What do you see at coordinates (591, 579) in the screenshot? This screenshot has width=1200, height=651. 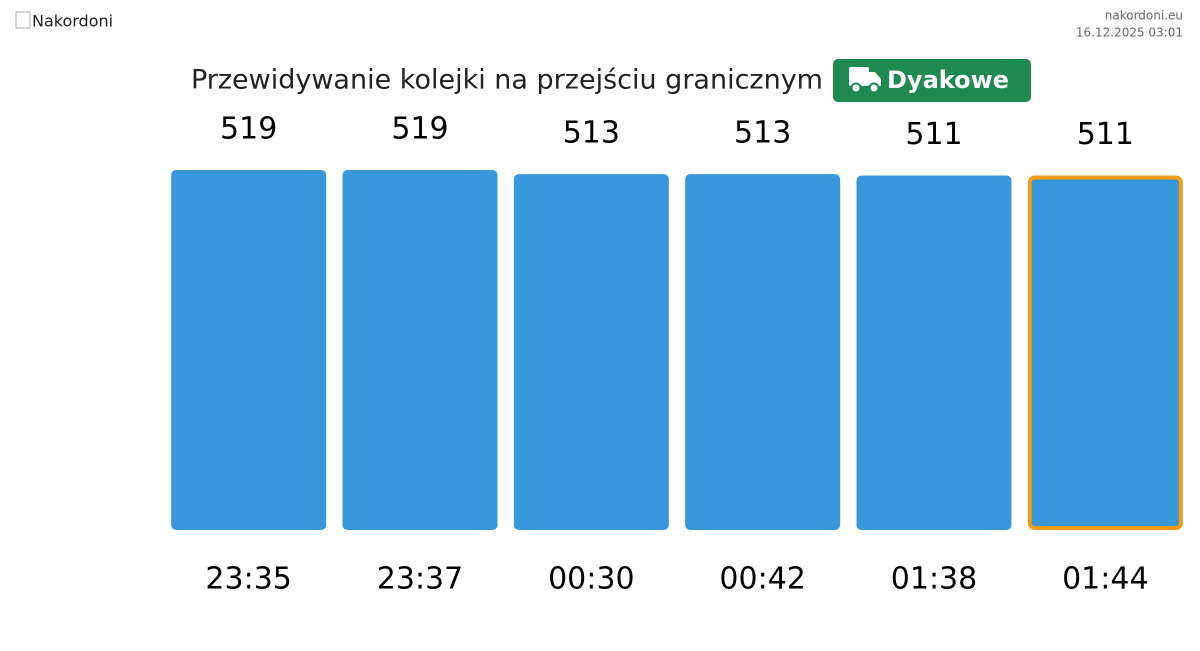 I see `x-tick-label: 00:30` at bounding box center [591, 579].